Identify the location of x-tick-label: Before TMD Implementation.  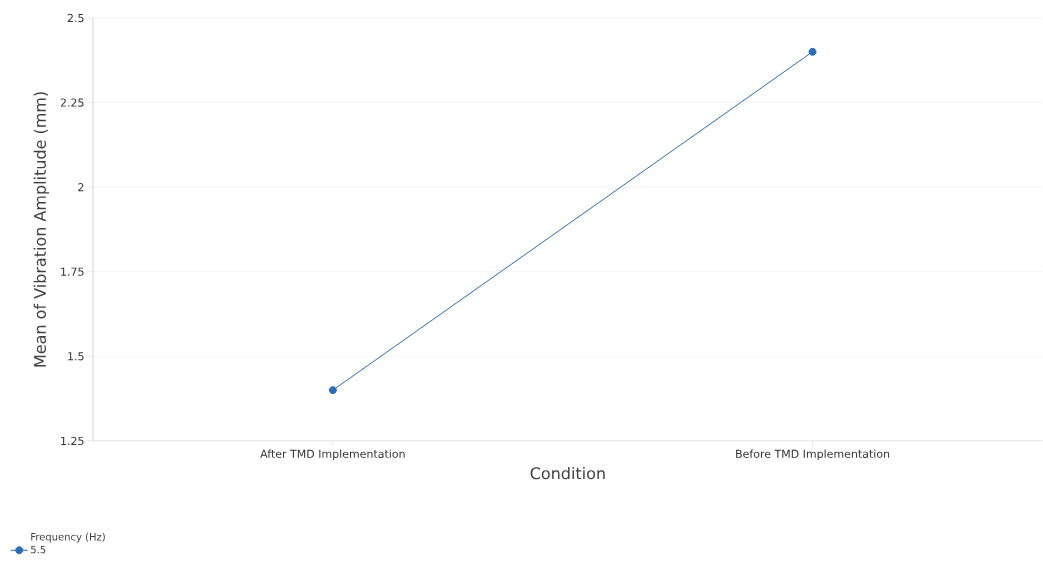
(813, 455).